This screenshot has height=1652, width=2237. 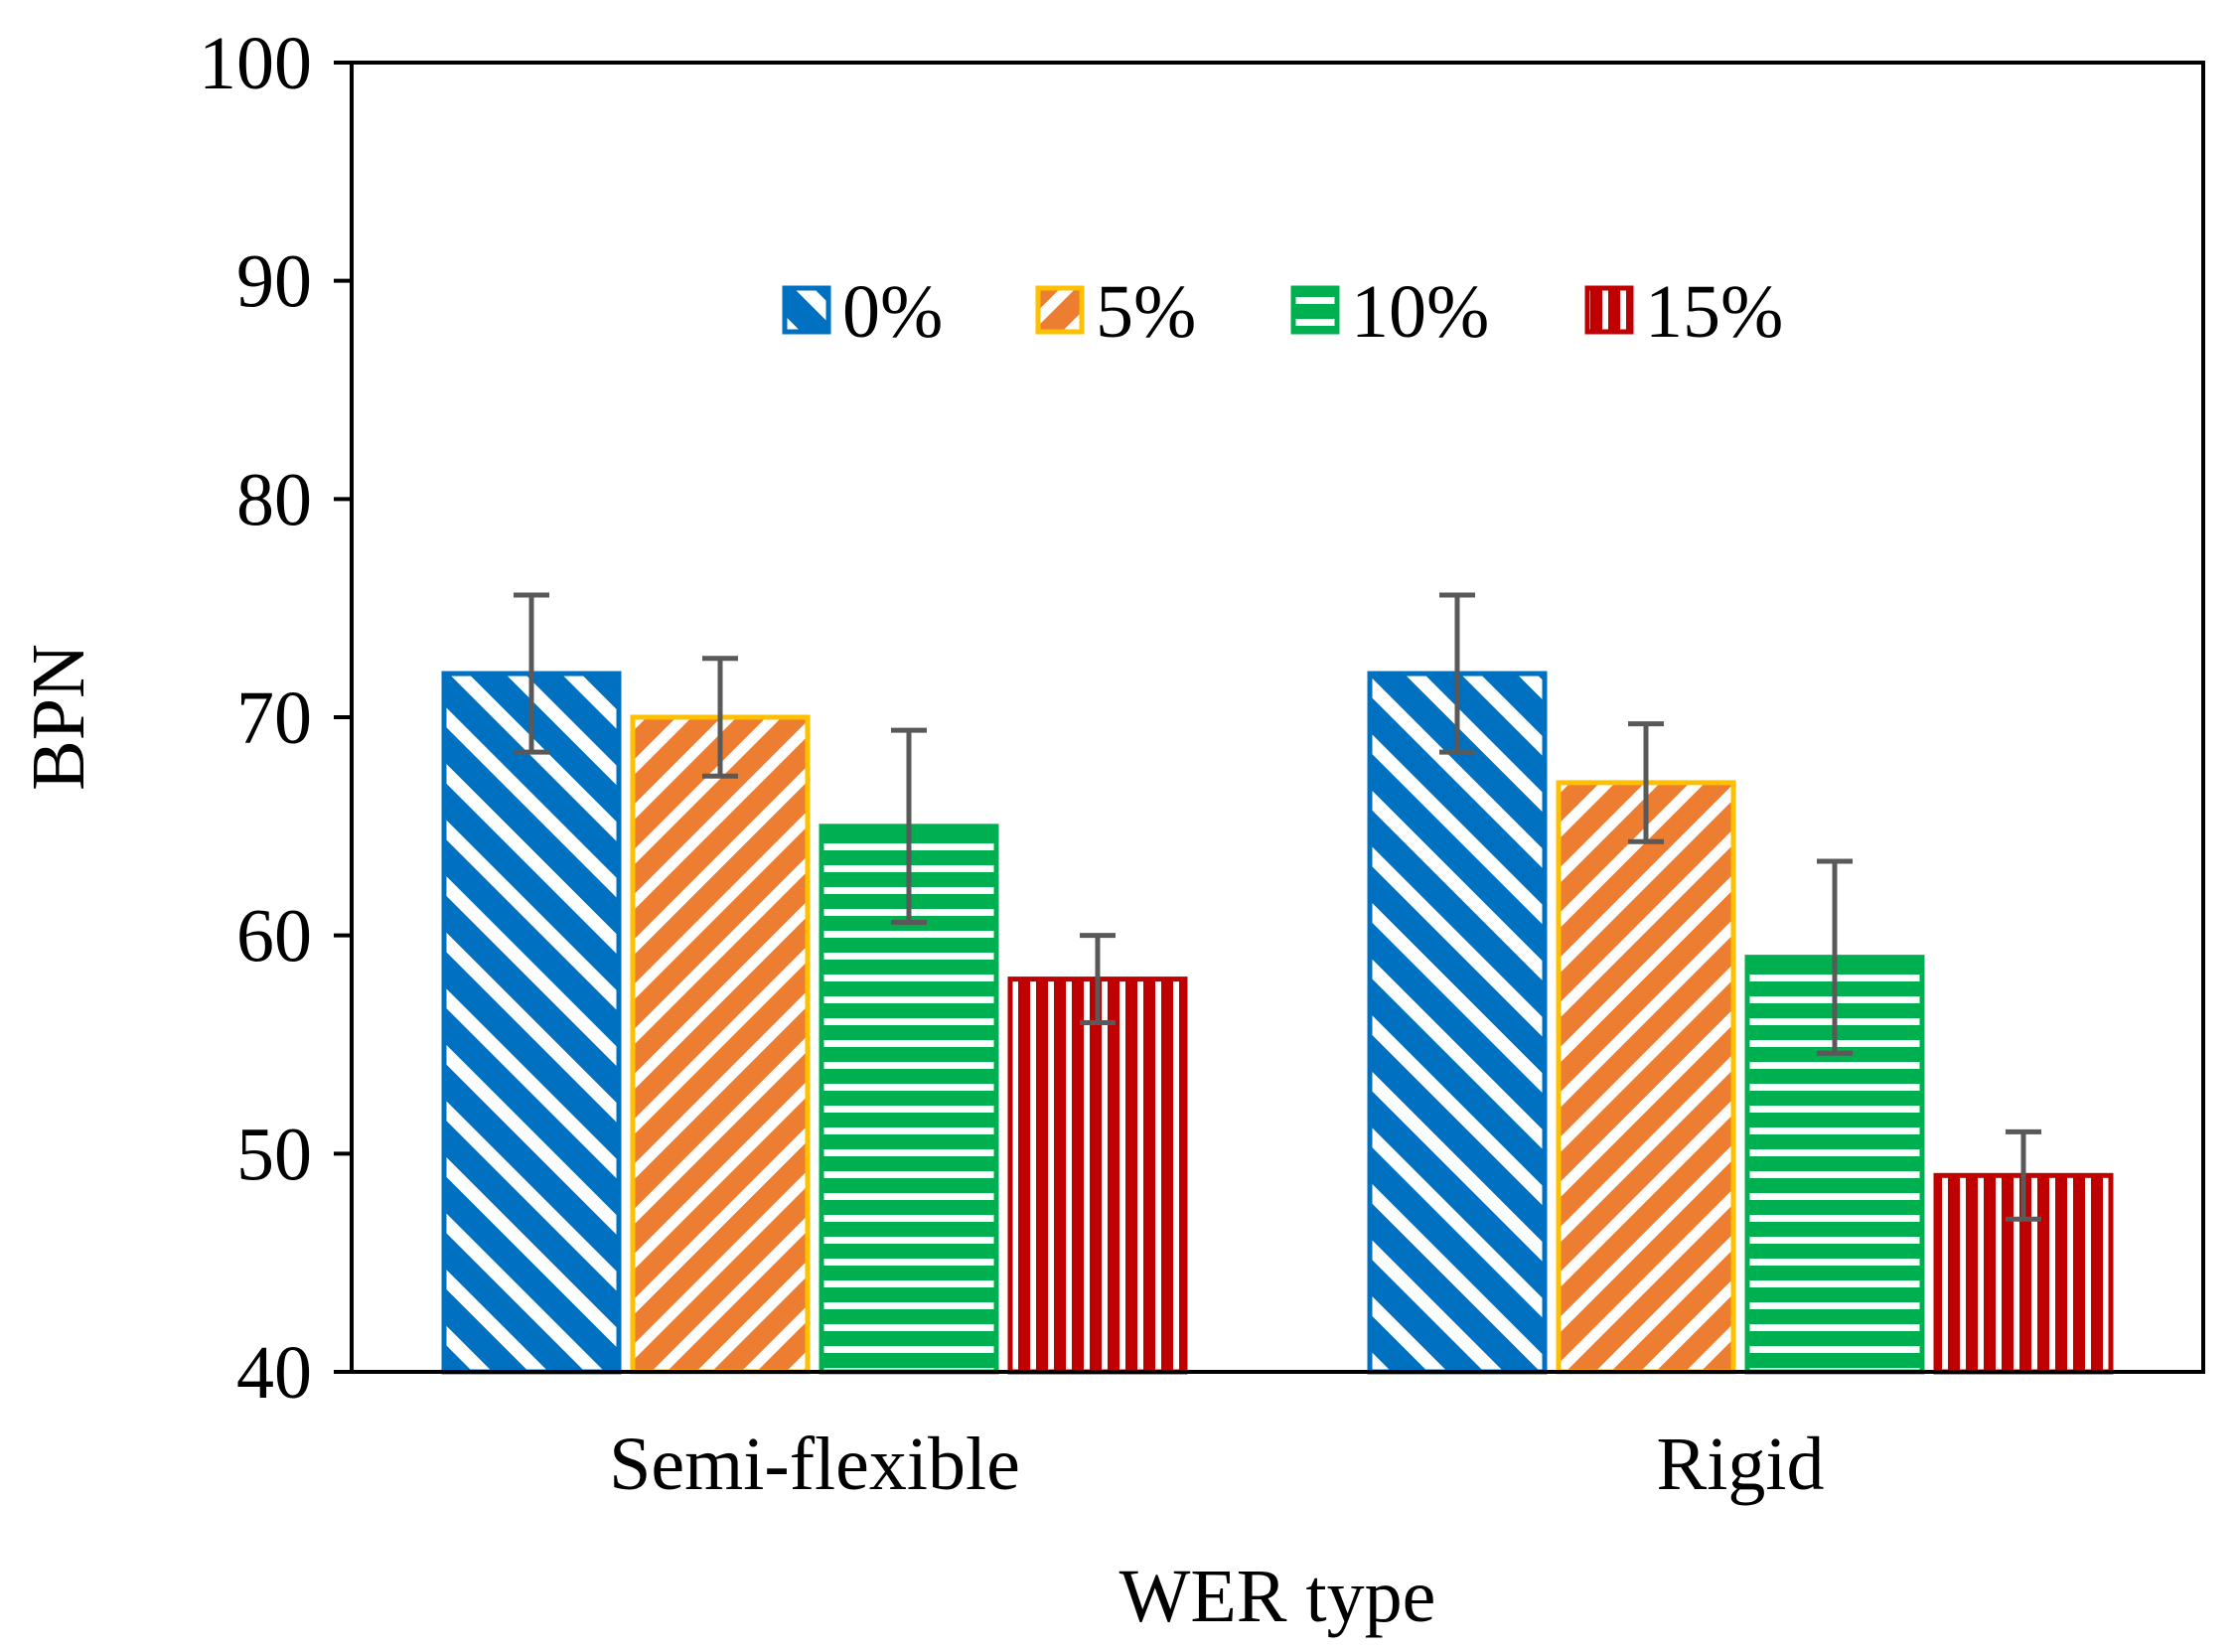 What do you see at coordinates (1457, 1023) in the screenshot?
I see `bar-rigid-0pct` at bounding box center [1457, 1023].